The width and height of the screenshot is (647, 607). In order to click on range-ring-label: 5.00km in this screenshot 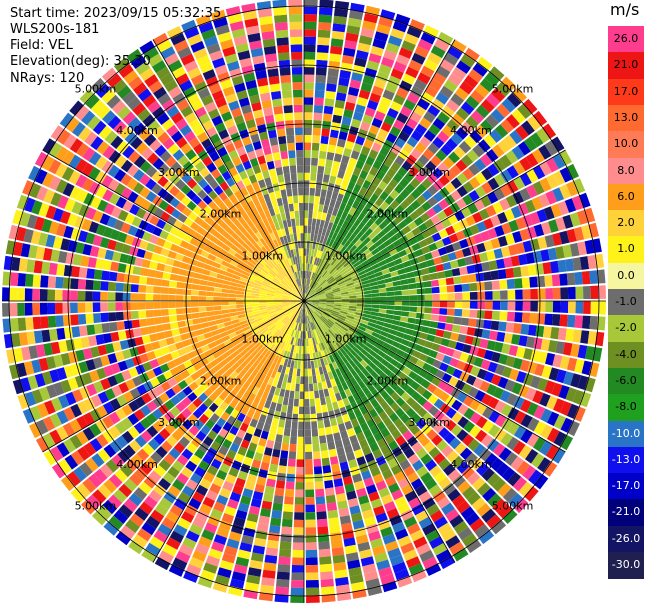, I will do `click(513, 88)`.